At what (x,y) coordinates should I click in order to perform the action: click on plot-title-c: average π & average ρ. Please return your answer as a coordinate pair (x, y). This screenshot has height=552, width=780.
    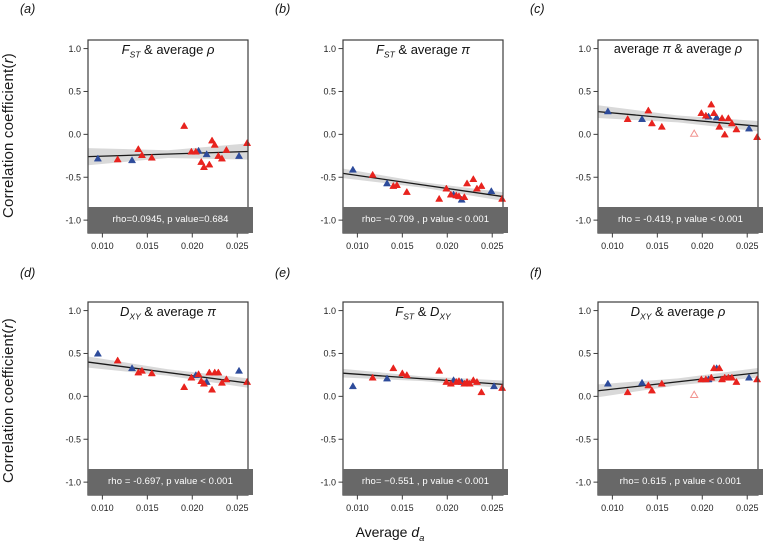
    Looking at the image, I should click on (678, 49).